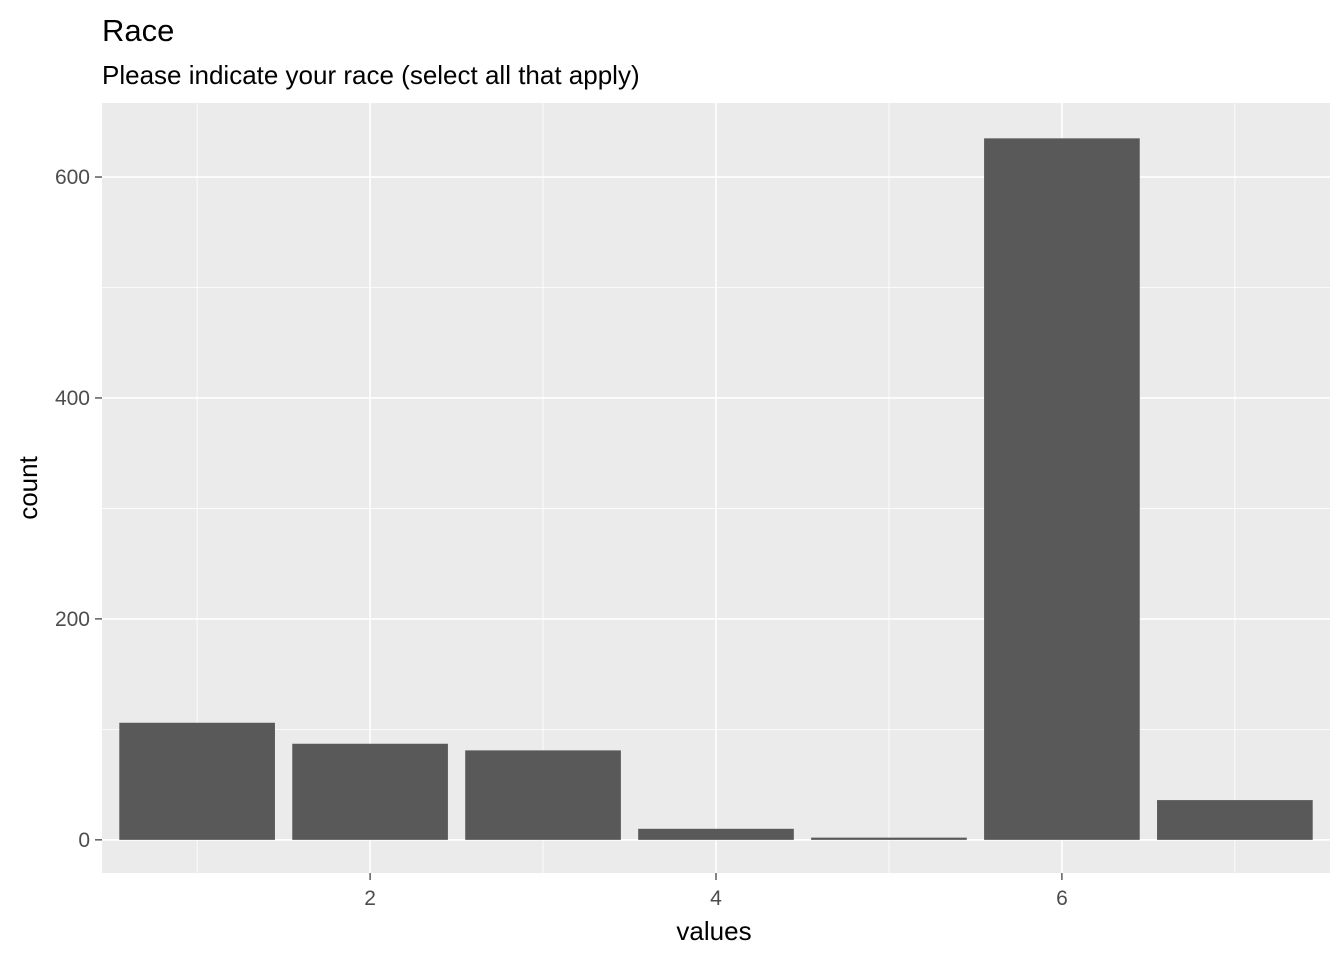 The image size is (1344, 960). Describe the element at coordinates (72, 398) in the screenshot. I see `y-tick-label: 400` at that location.